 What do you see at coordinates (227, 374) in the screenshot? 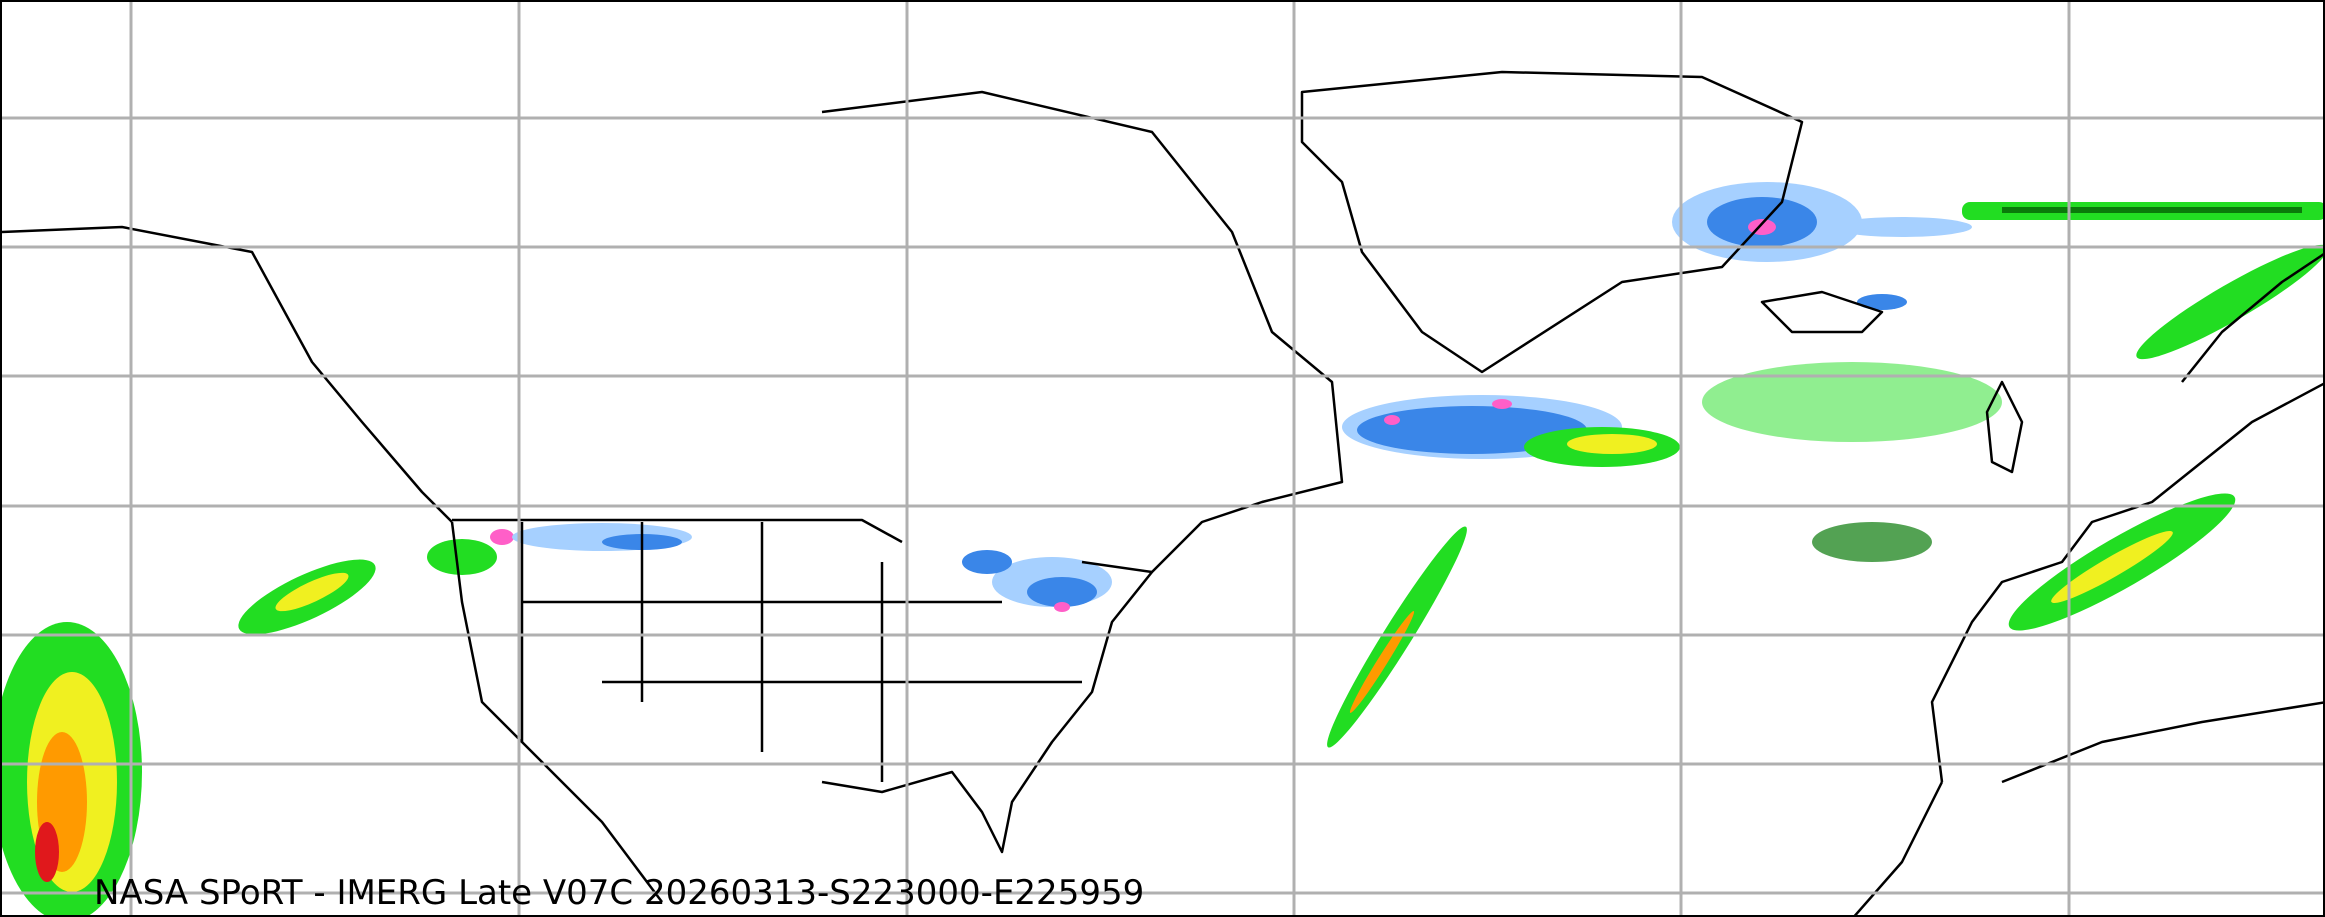
I see `alaska-coast` at bounding box center [227, 374].